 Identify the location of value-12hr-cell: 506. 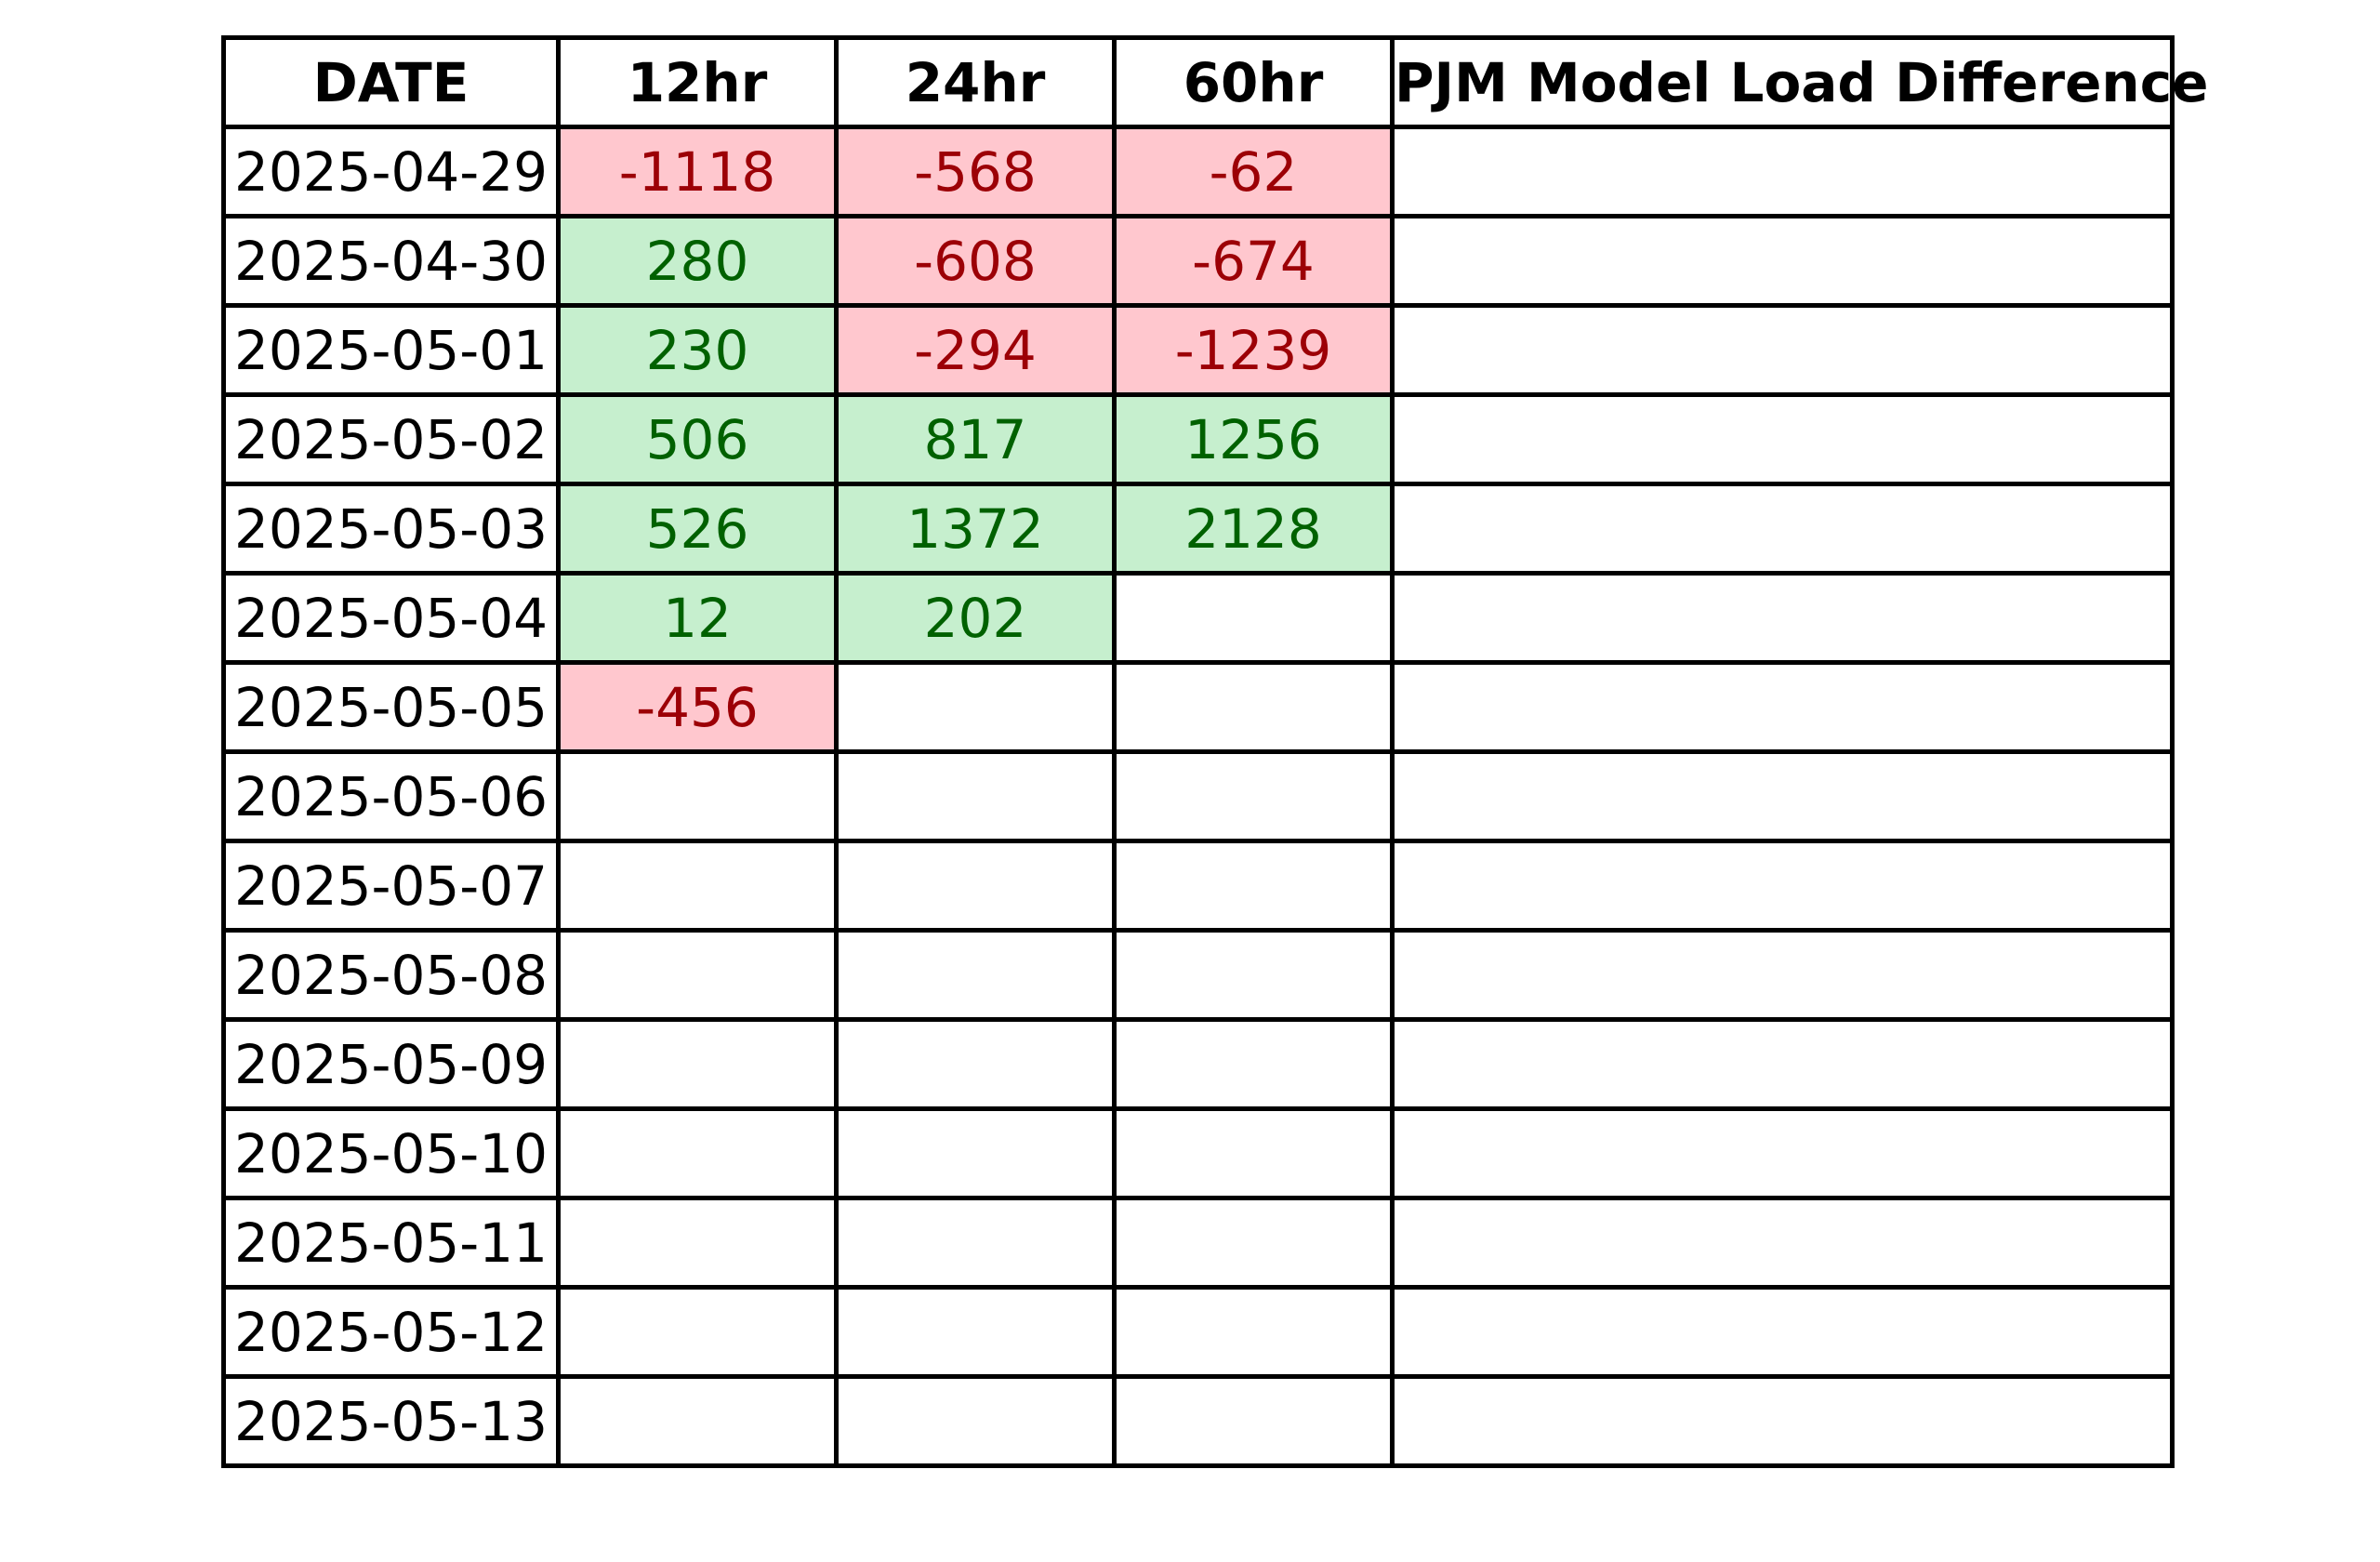
(697, 439).